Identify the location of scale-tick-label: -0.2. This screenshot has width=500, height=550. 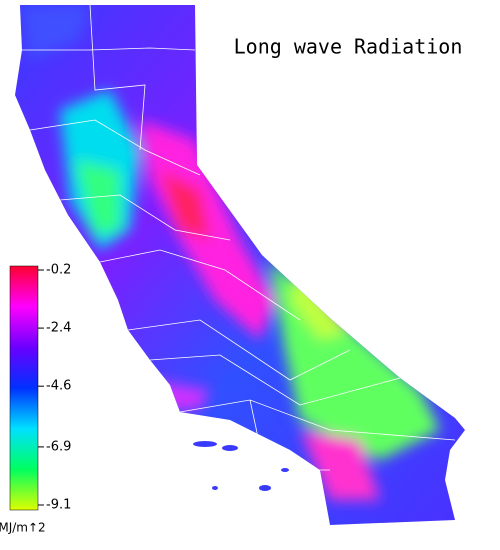
(58, 270).